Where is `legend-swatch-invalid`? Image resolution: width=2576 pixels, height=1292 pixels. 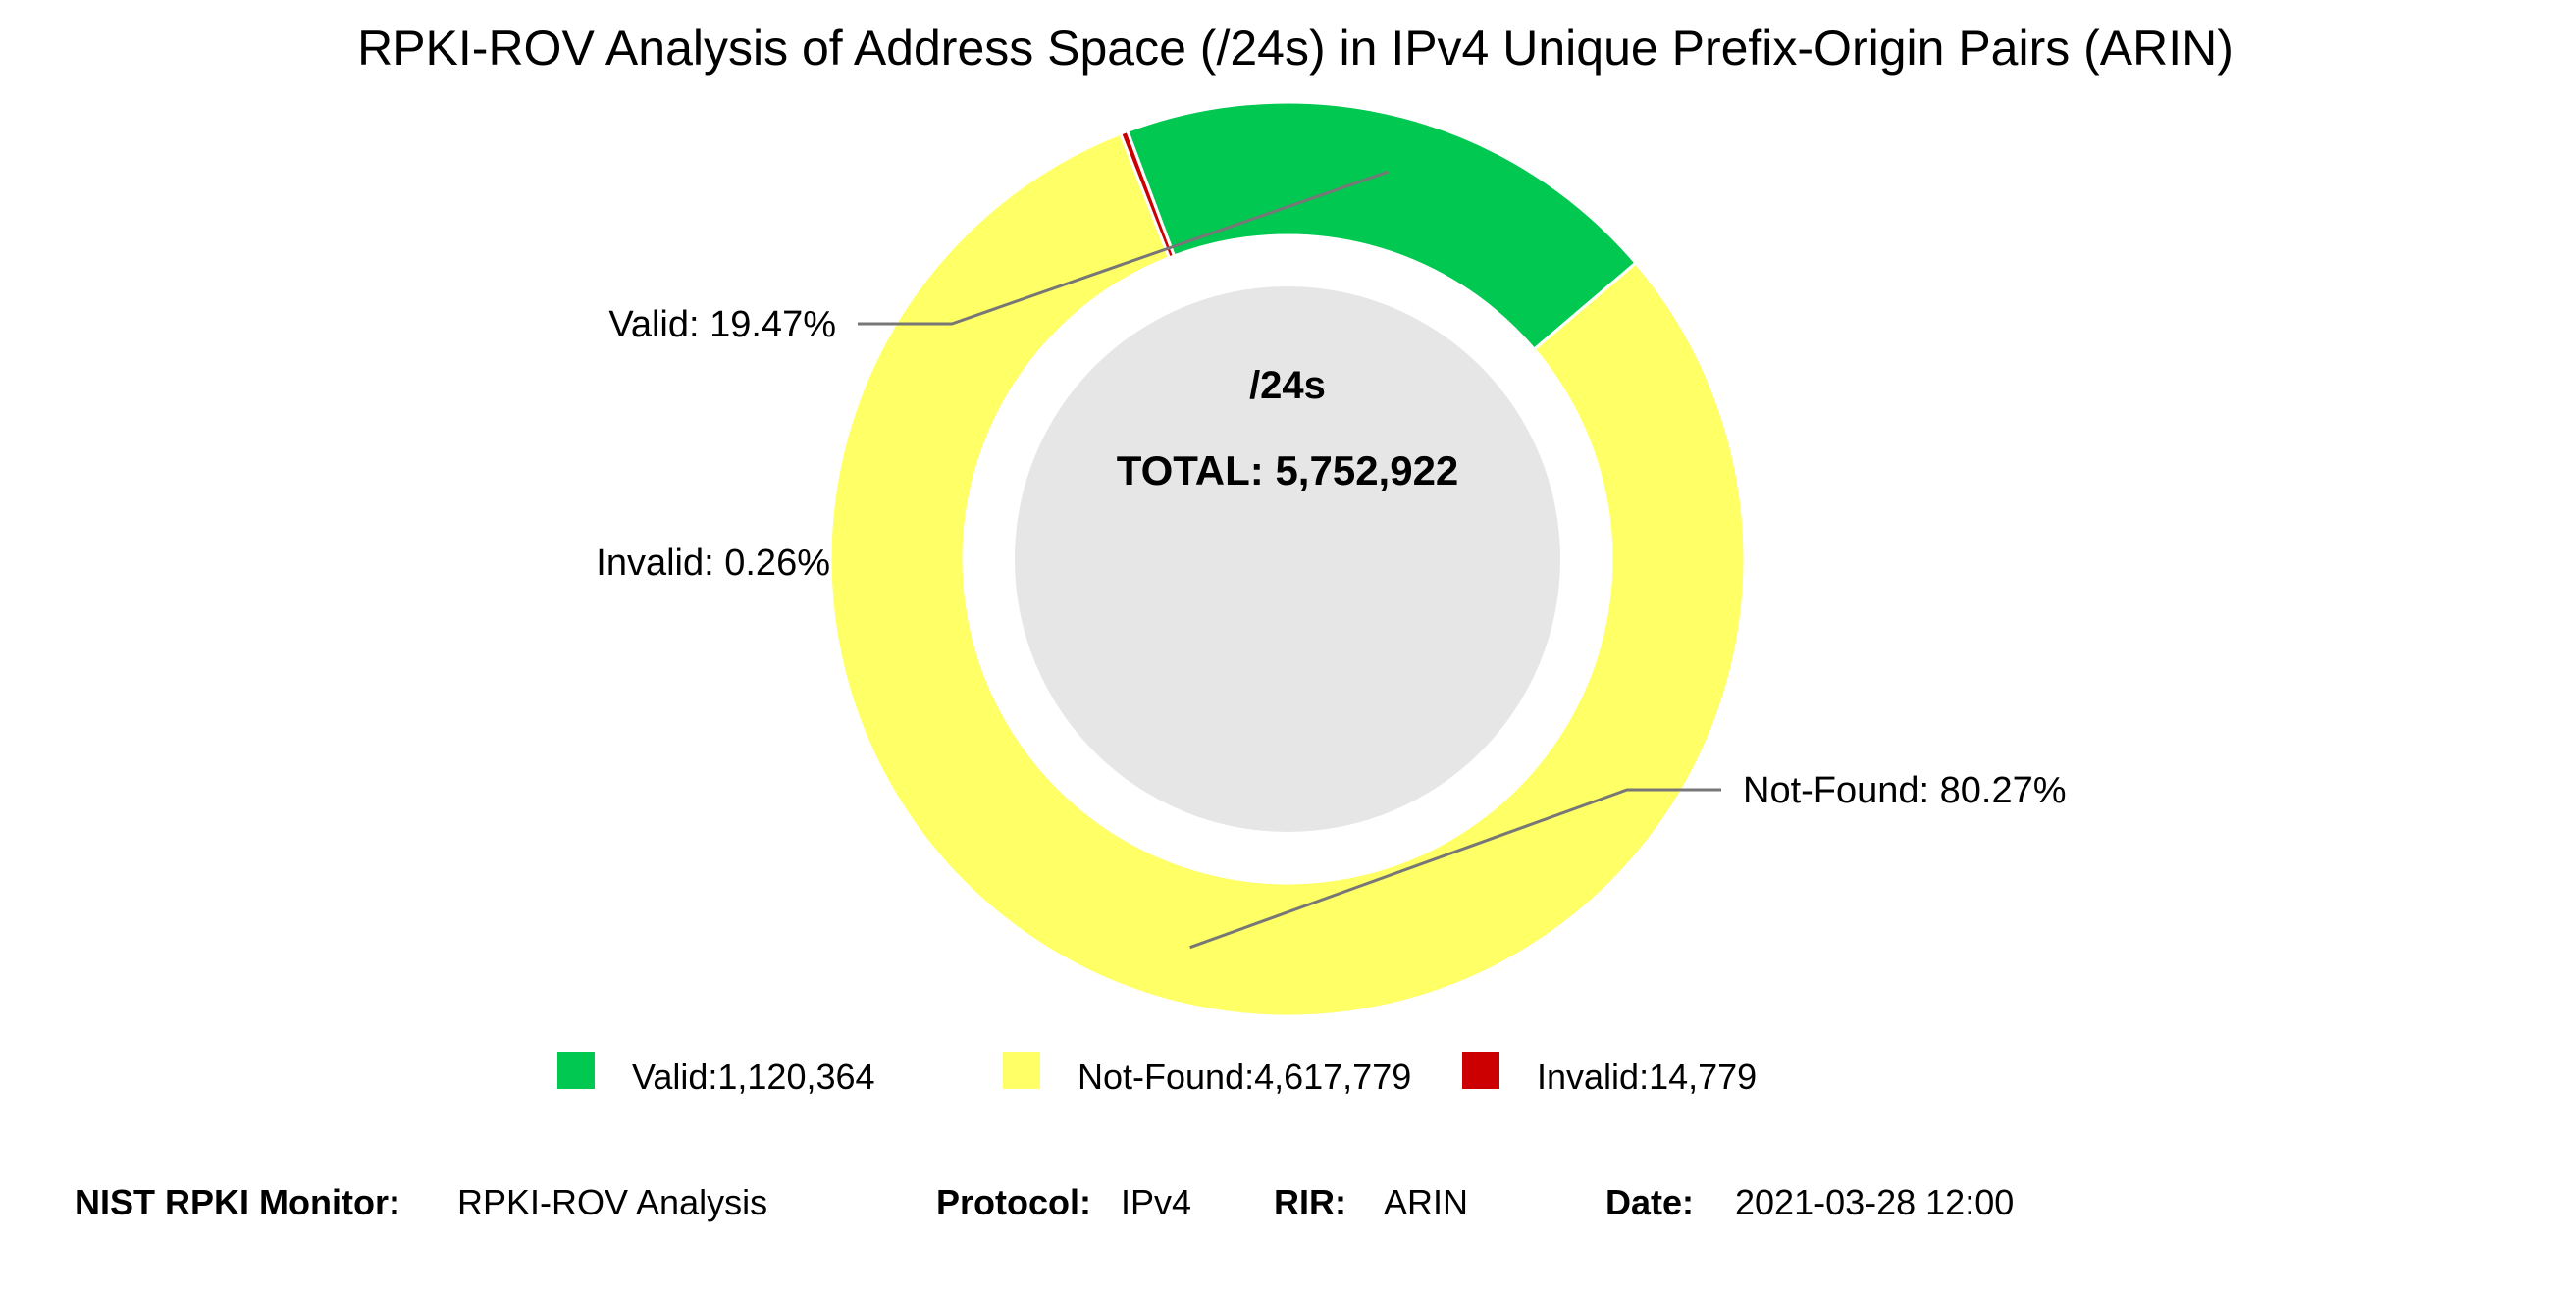
legend-swatch-invalid is located at coordinates (1480, 1070).